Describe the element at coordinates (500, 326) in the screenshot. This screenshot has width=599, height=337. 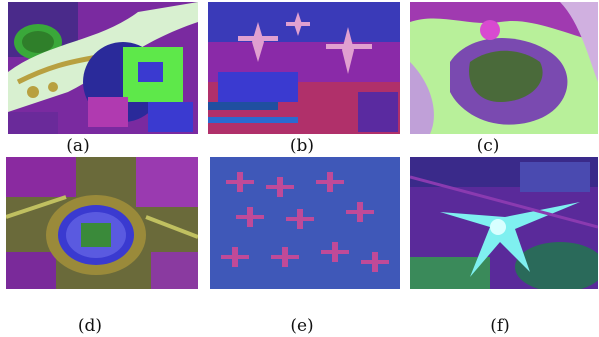
I see `panel-f-caption: (f)` at that location.